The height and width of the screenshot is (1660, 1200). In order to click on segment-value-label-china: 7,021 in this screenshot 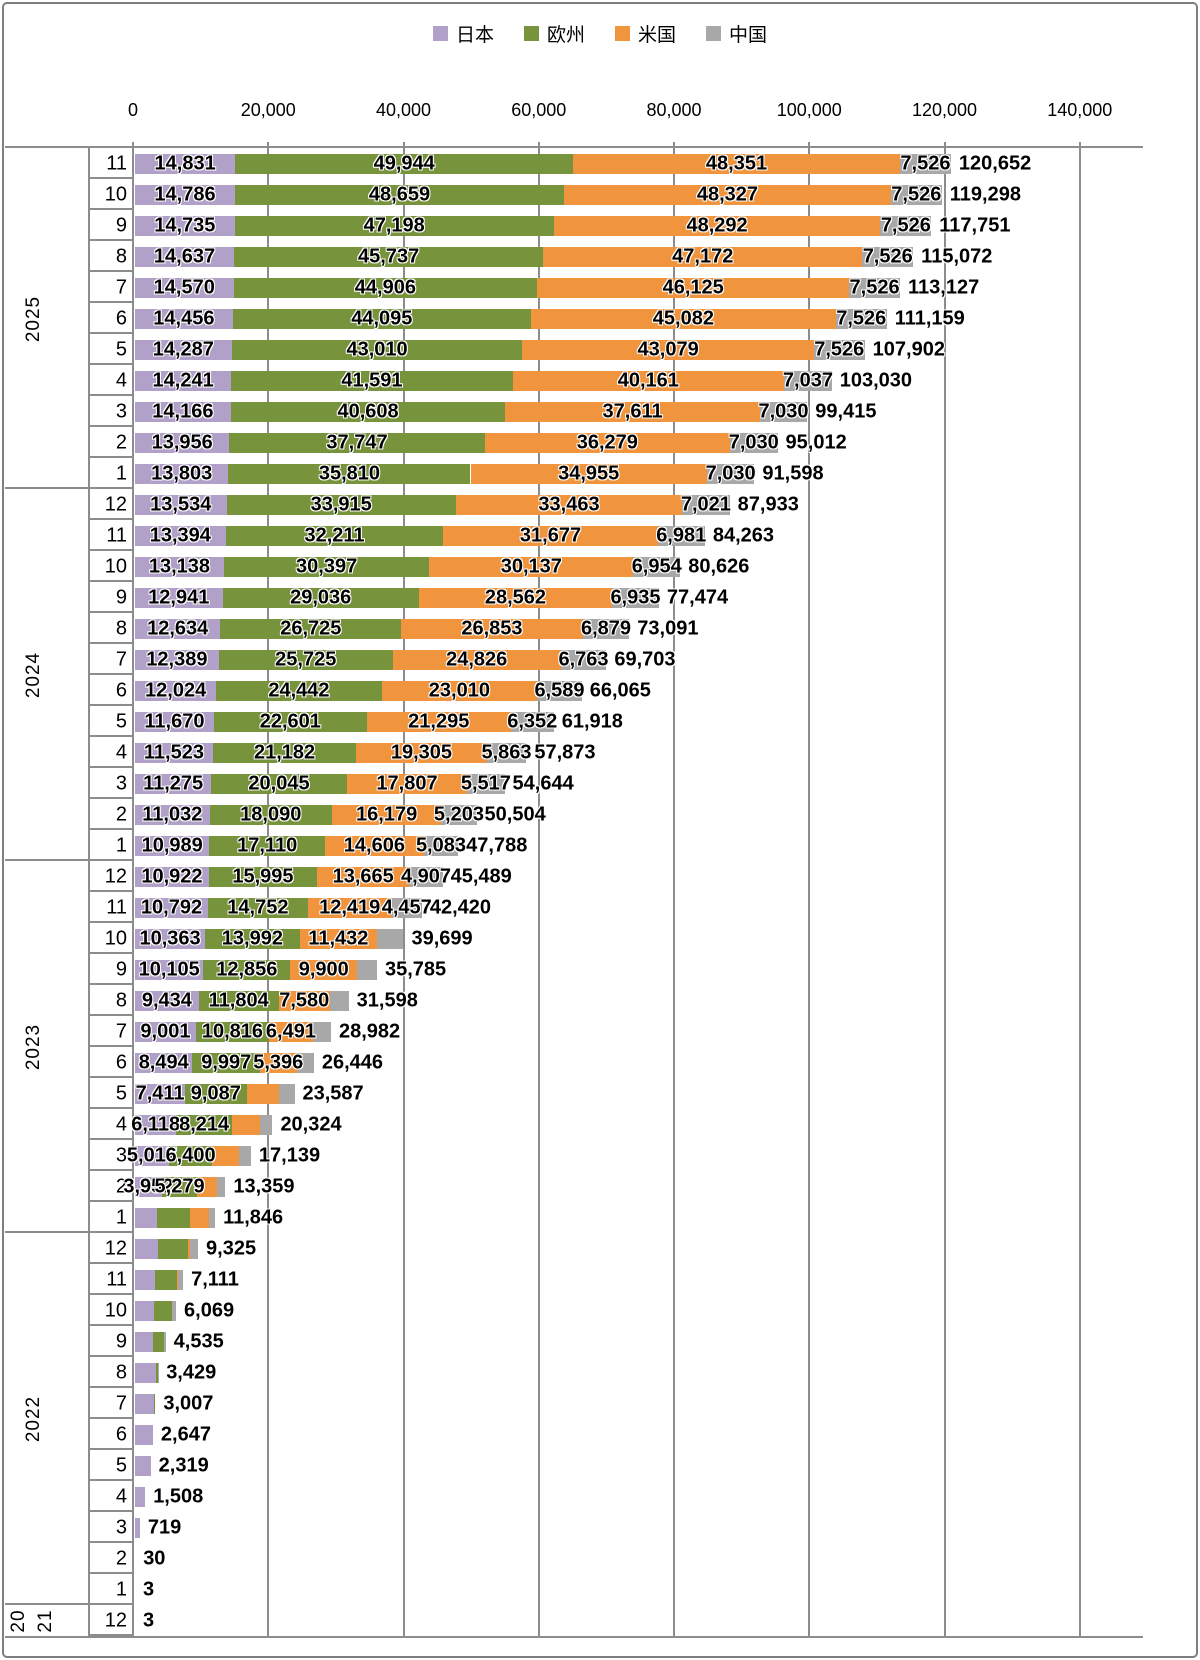, I will do `click(705, 504)`.